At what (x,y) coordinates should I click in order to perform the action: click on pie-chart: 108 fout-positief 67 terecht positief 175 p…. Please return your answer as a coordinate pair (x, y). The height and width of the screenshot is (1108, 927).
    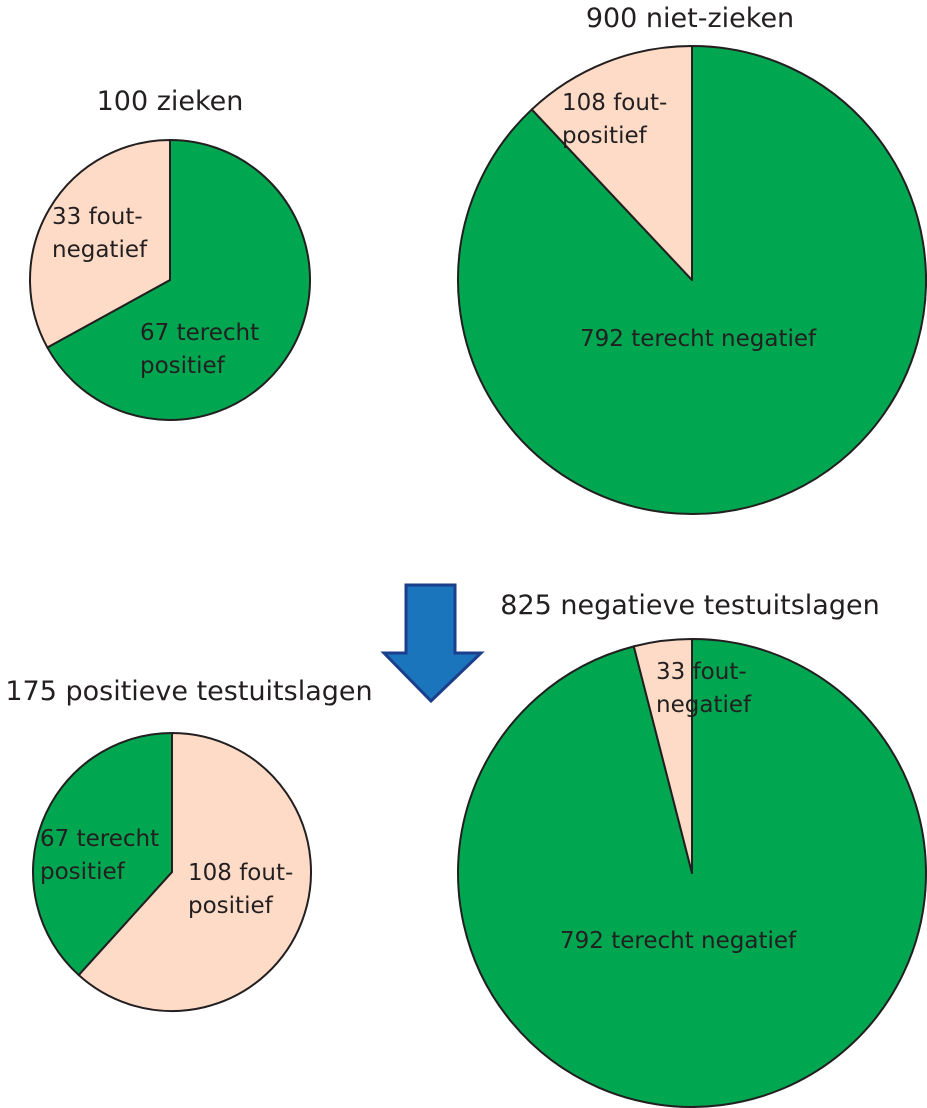
    Looking at the image, I should click on (189, 844).